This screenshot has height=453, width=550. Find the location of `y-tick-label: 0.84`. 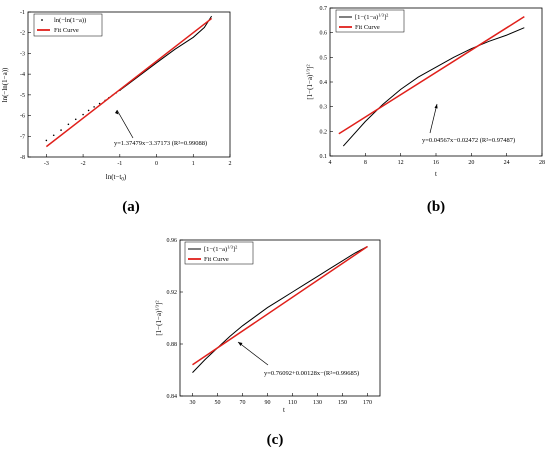

y-tick-label: 0.84 is located at coordinates (172, 397).